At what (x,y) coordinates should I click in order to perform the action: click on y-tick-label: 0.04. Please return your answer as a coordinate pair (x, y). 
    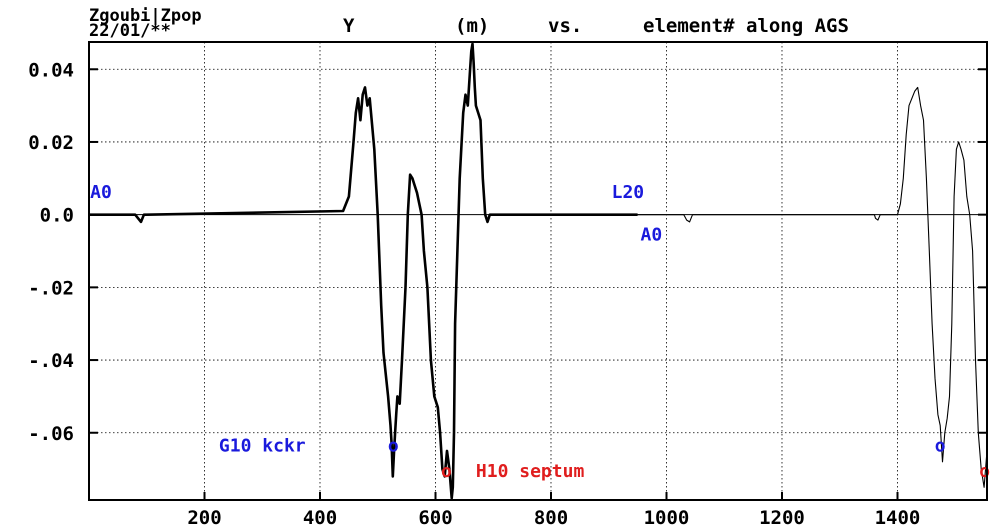
    Looking at the image, I should click on (51, 70).